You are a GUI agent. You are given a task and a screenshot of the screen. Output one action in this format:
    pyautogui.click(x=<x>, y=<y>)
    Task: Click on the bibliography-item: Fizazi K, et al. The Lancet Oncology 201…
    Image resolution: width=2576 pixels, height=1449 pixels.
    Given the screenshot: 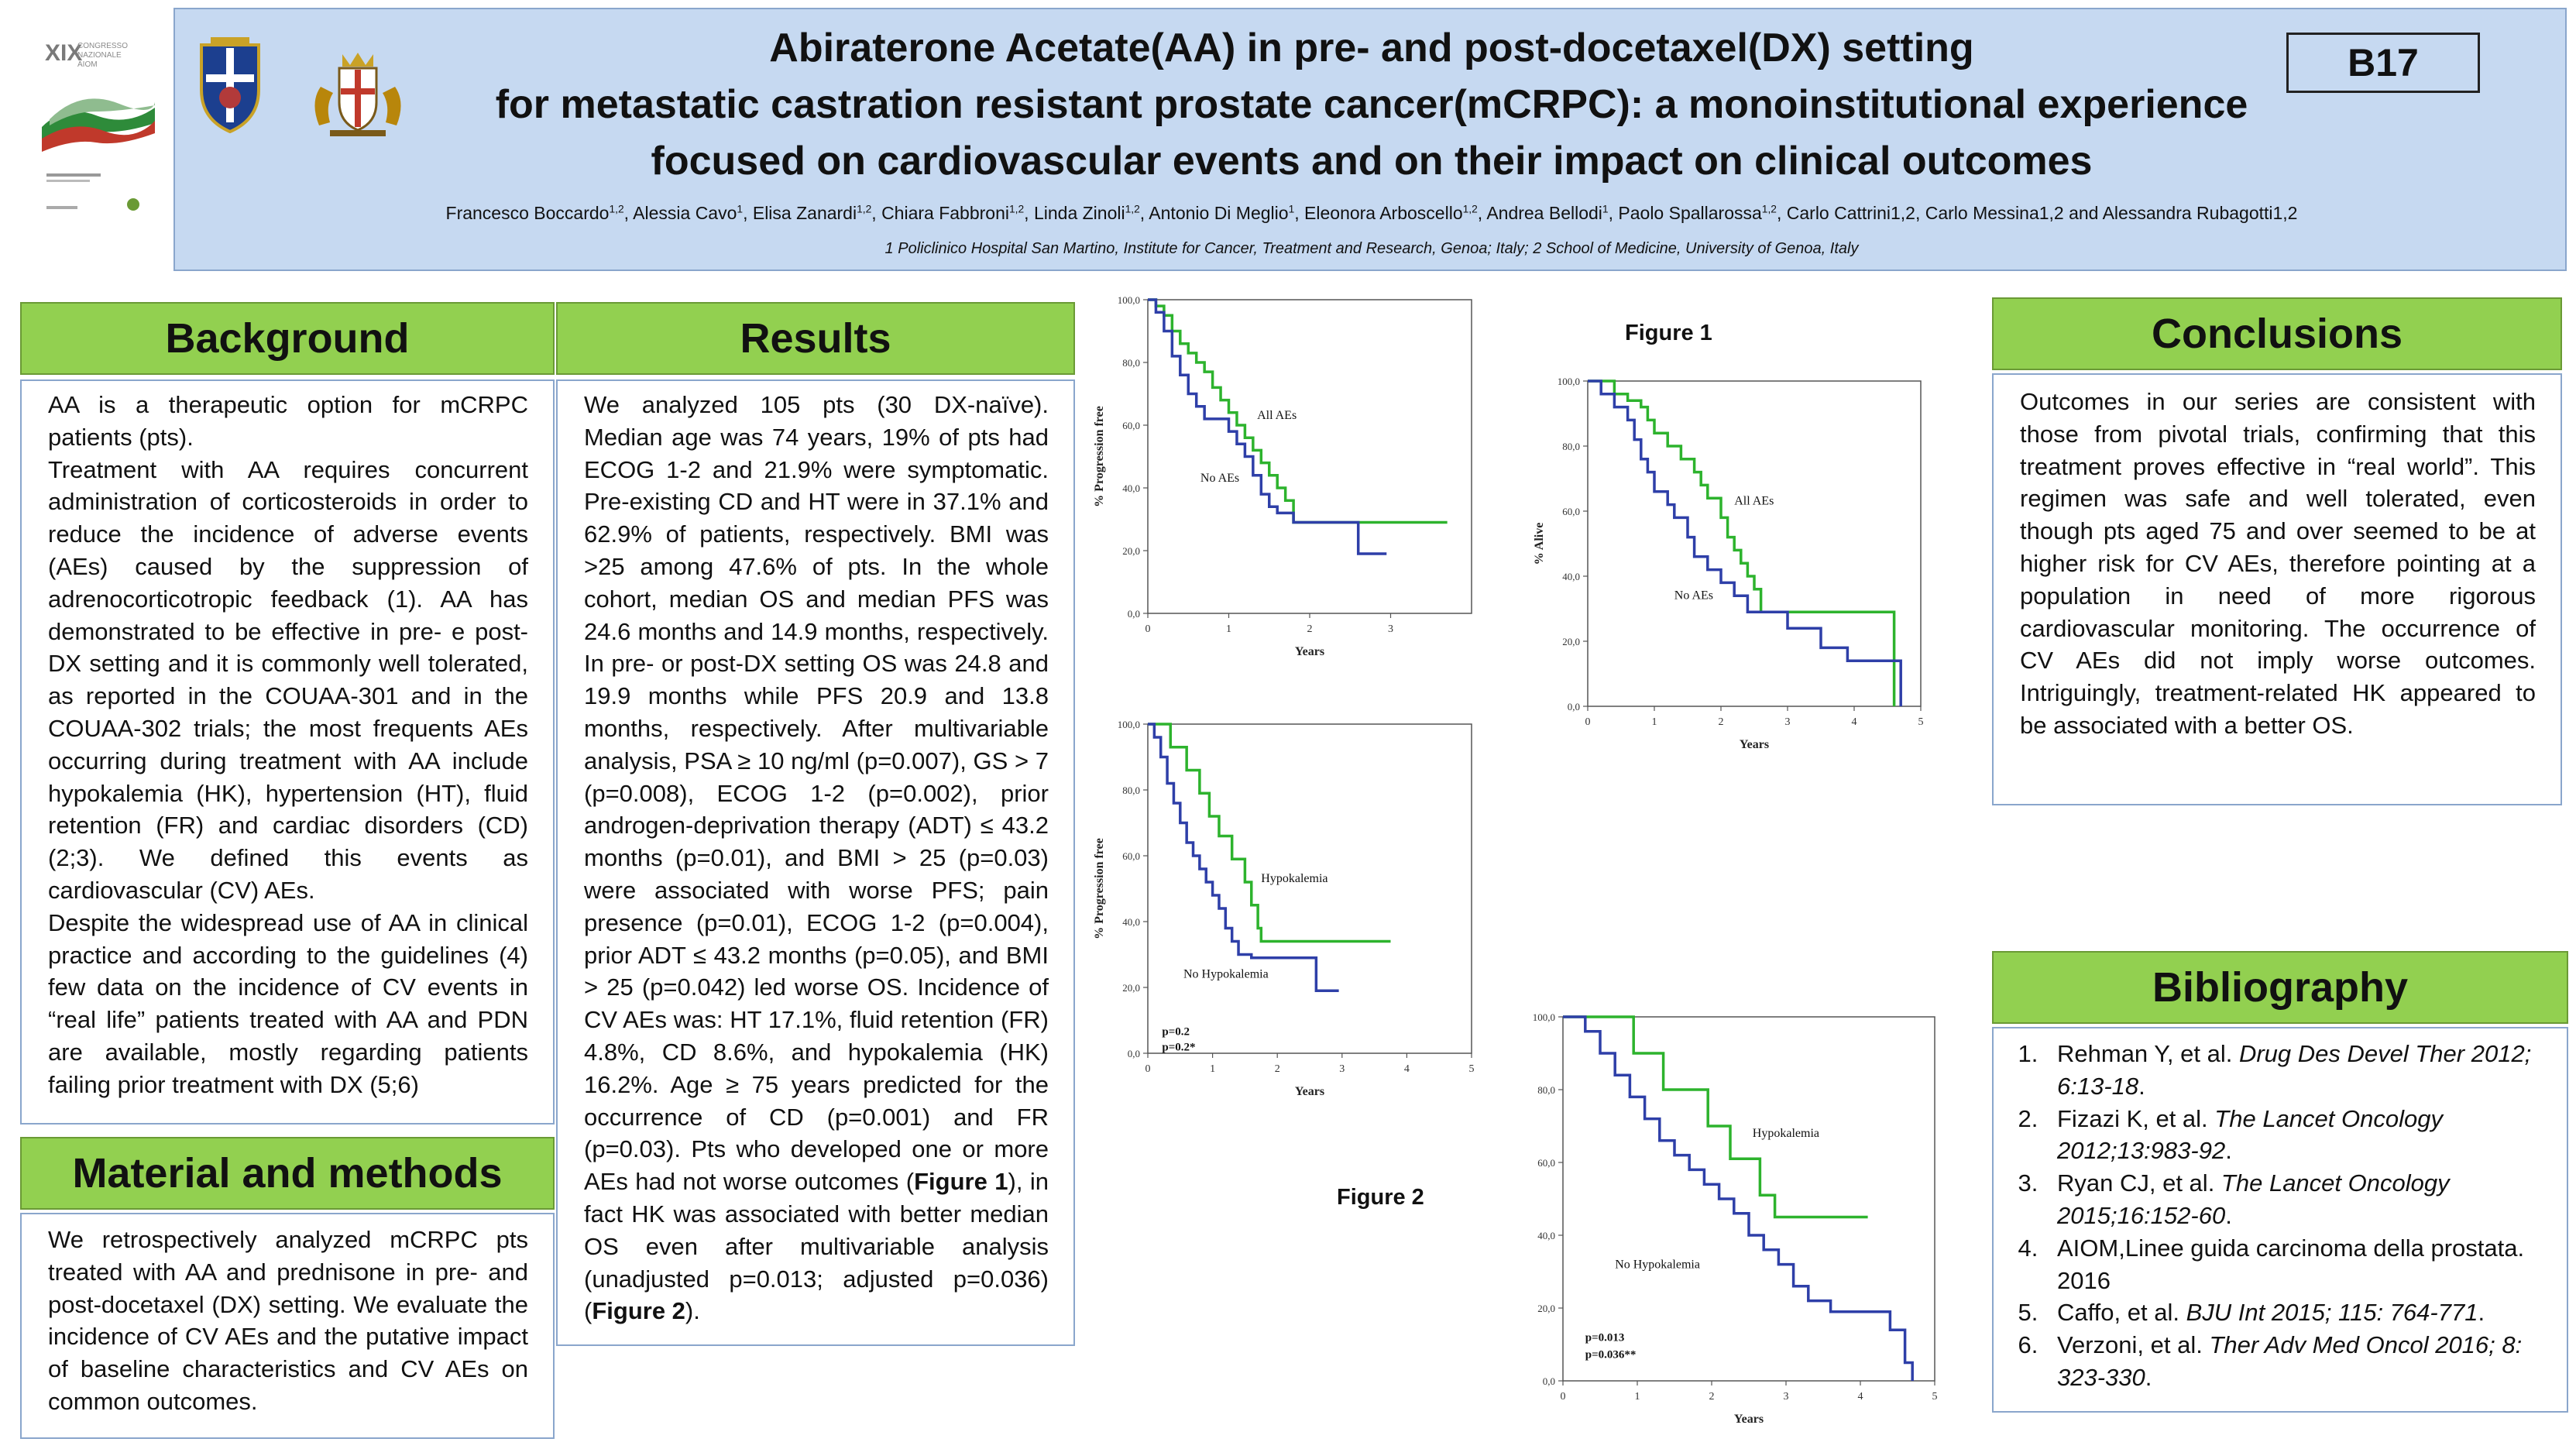 What is the action you would take?
    pyautogui.click(x=2298, y=1135)
    